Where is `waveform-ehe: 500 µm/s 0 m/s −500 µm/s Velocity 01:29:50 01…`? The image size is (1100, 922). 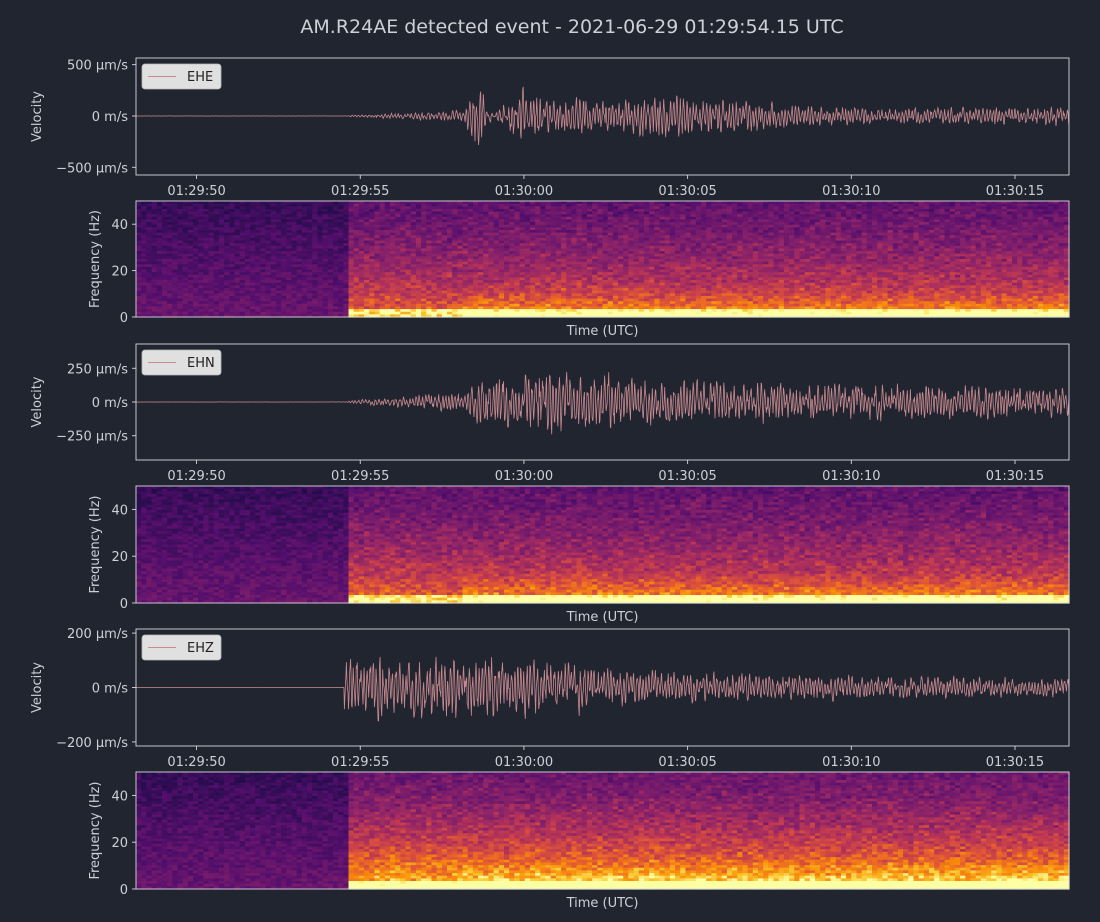
waveform-ehe: 500 µm/s 0 m/s −500 µm/s Velocity 01:29:50 01… is located at coordinates (549, 128).